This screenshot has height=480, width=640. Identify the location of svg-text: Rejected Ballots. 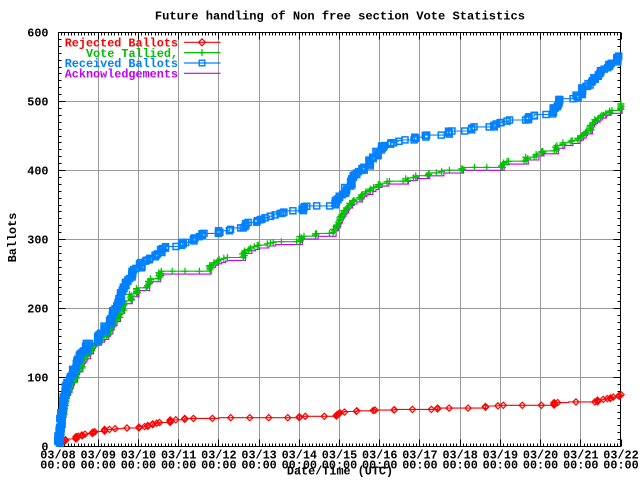
(121, 44).